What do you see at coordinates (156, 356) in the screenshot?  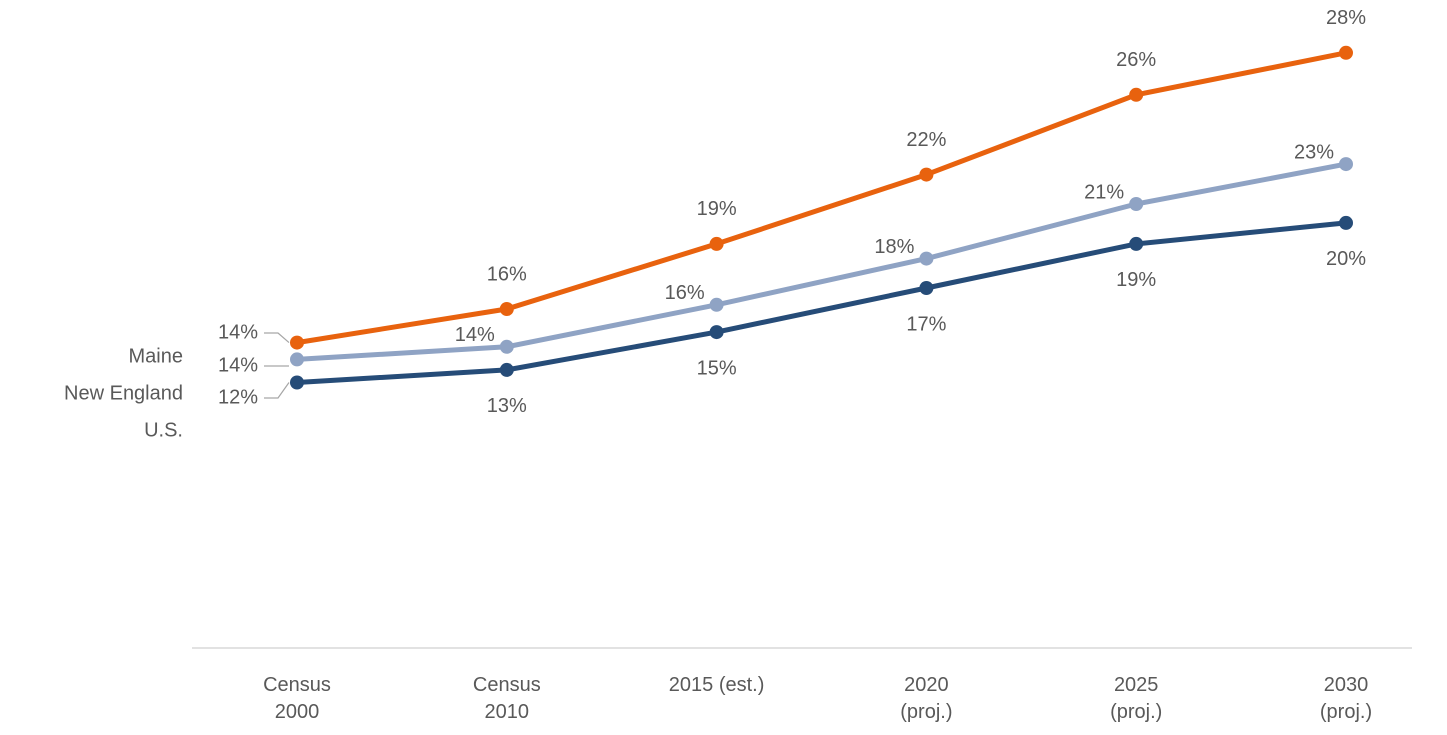 I see `legend-label: Maine` at bounding box center [156, 356].